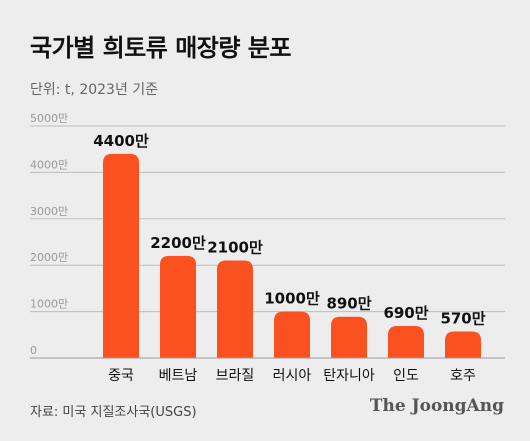 This screenshot has width=530, height=441. I want to click on category-label: 탄자니아, so click(349, 376).